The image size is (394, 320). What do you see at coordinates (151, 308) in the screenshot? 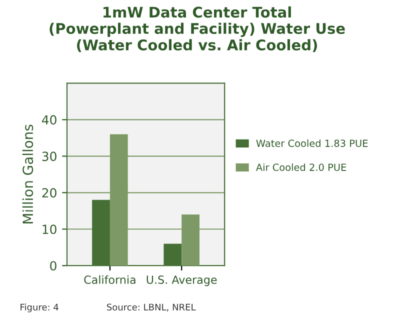
I see `source-note: Source: LBNL, NREL` at bounding box center [151, 308].